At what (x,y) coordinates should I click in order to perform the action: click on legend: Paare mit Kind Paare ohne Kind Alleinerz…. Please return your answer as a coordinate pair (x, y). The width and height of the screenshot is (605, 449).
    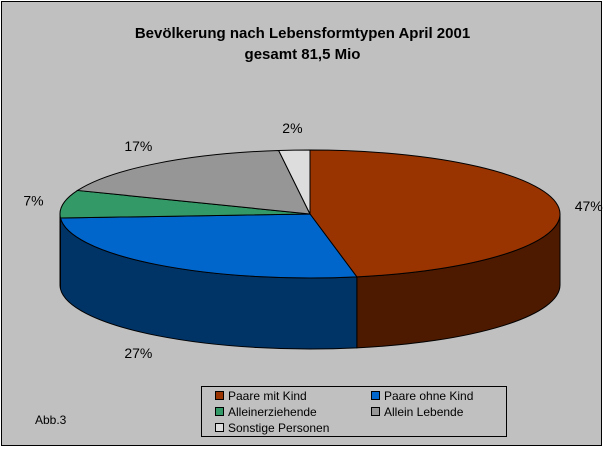
    Looking at the image, I should click on (354, 411).